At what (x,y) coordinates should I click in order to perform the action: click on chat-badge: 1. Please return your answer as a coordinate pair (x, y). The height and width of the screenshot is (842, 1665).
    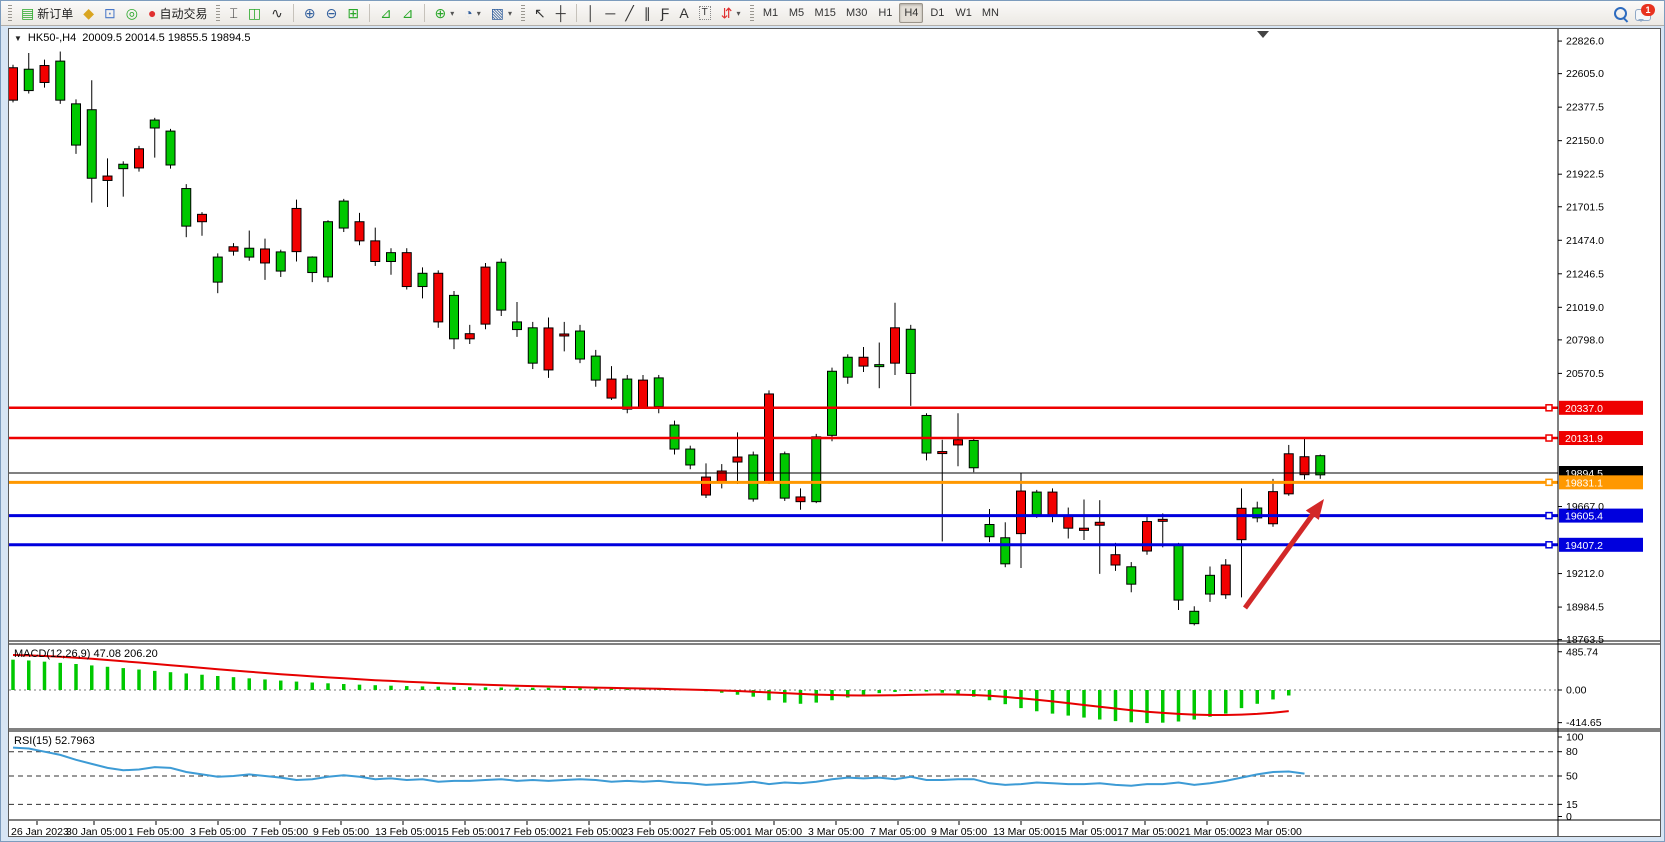
    Looking at the image, I should click on (1648, 10).